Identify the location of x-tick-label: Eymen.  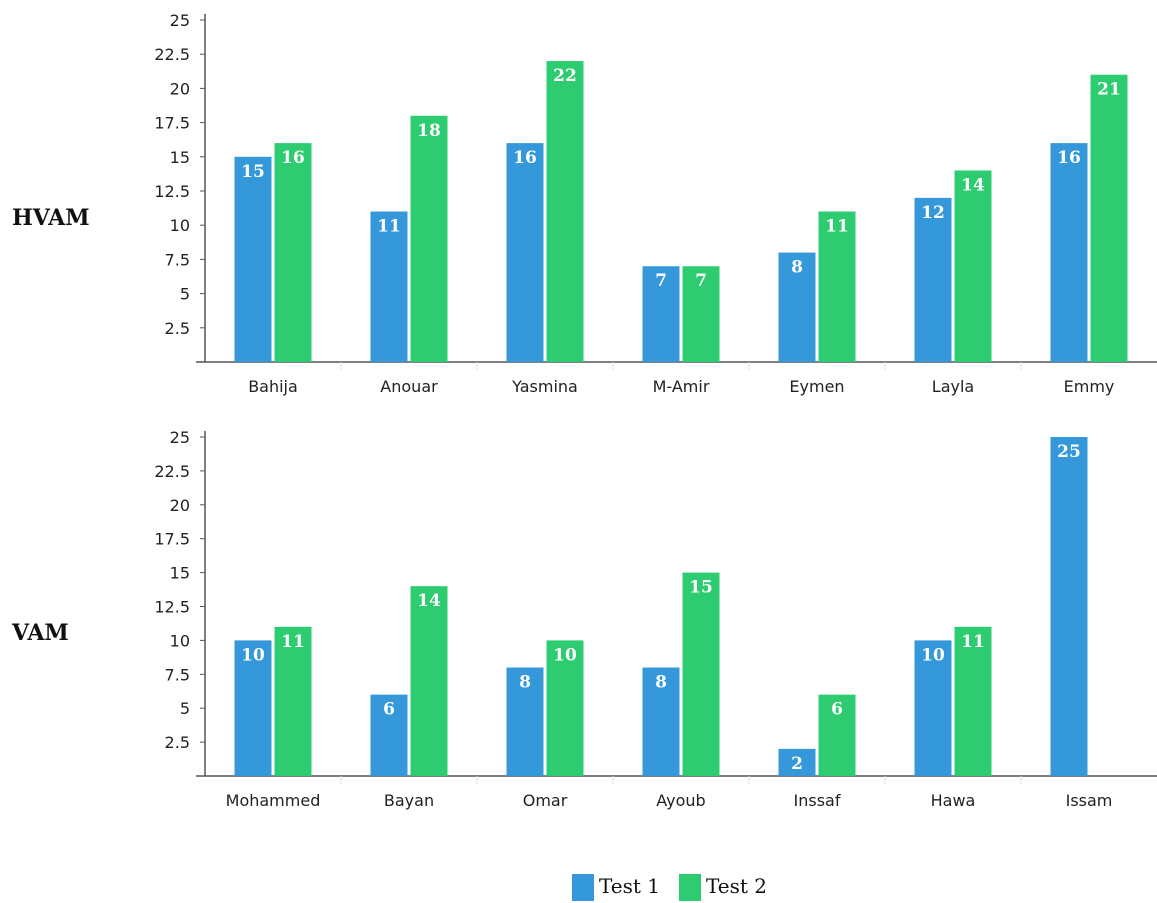
(816, 386).